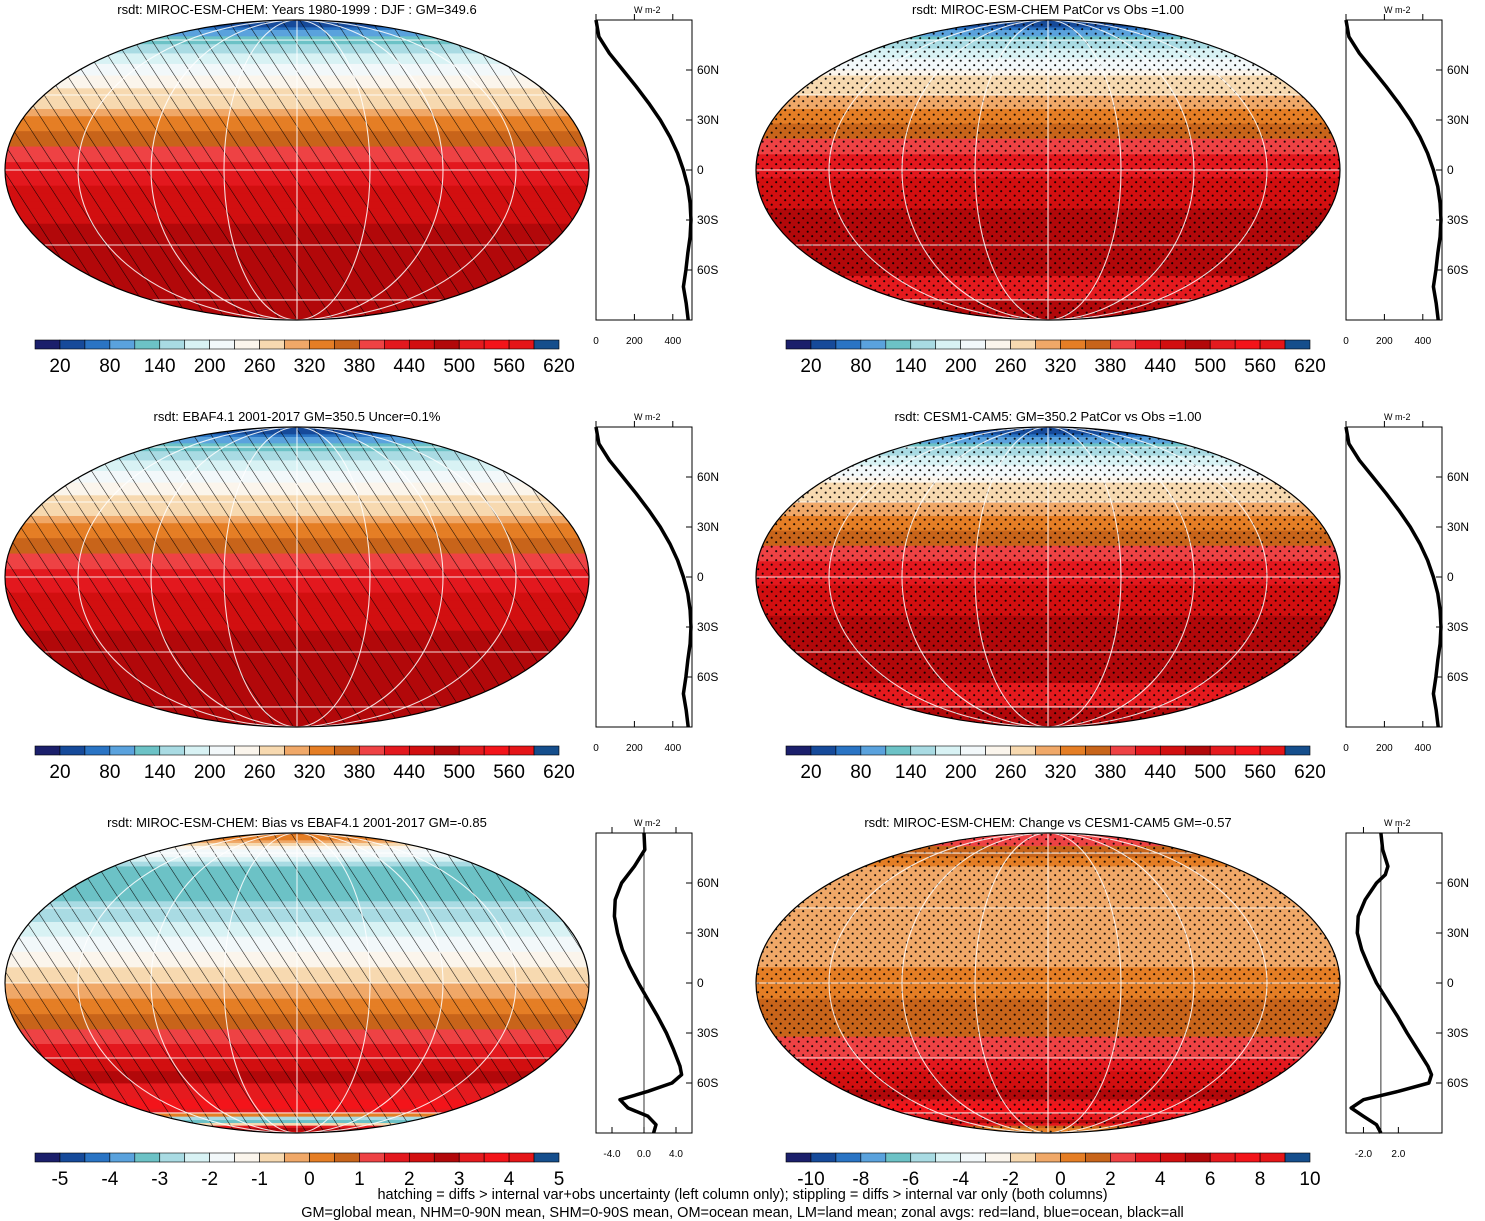 The image size is (1485, 1221). Describe the element at coordinates (910, 1179) in the screenshot. I see `colorbar-label: -6` at that location.